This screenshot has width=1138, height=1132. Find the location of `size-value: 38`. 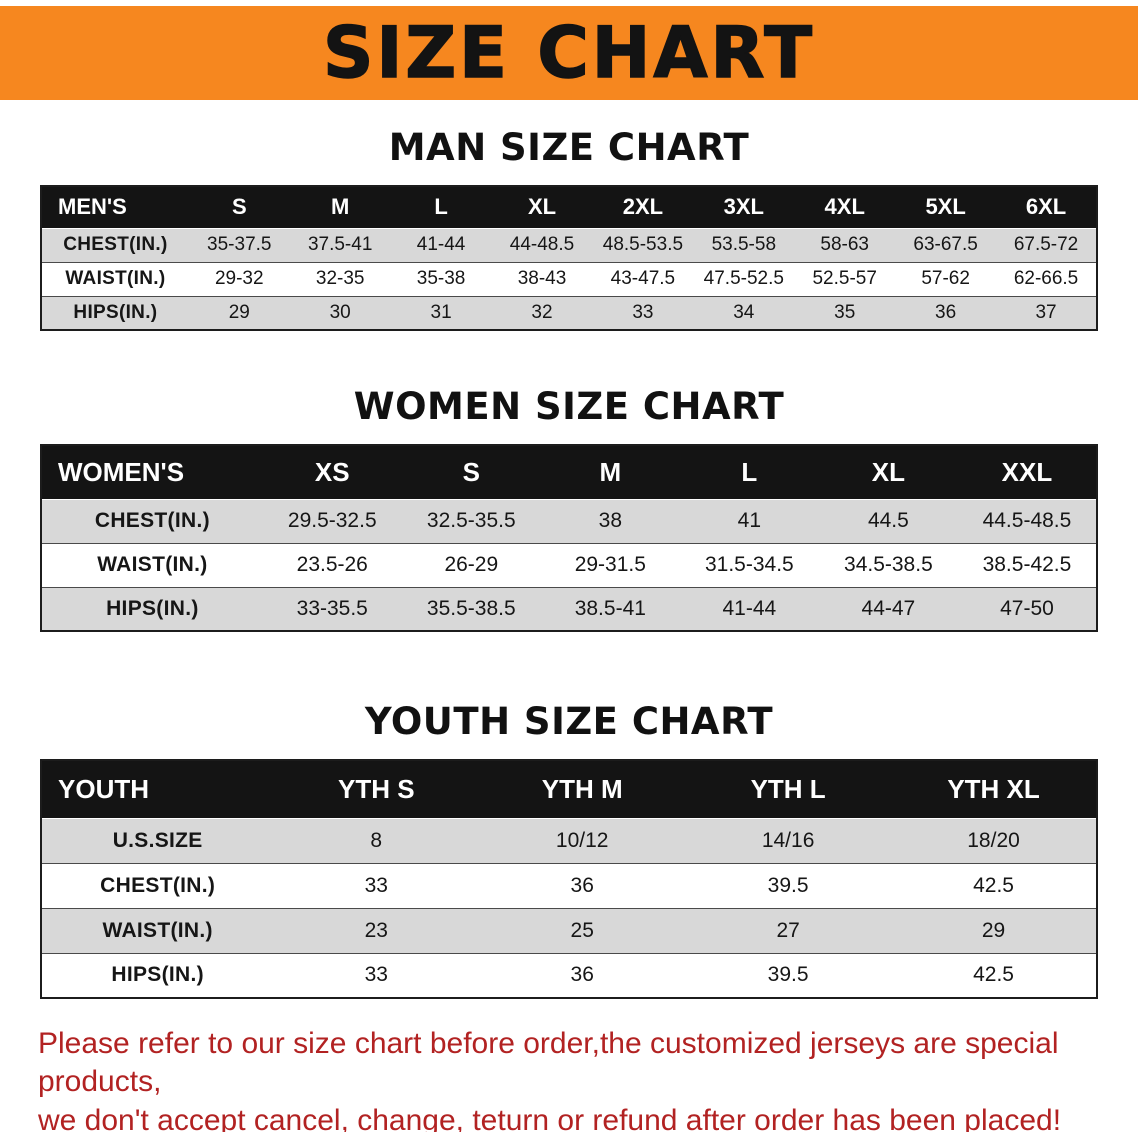

size-value: 38 is located at coordinates (610, 520).